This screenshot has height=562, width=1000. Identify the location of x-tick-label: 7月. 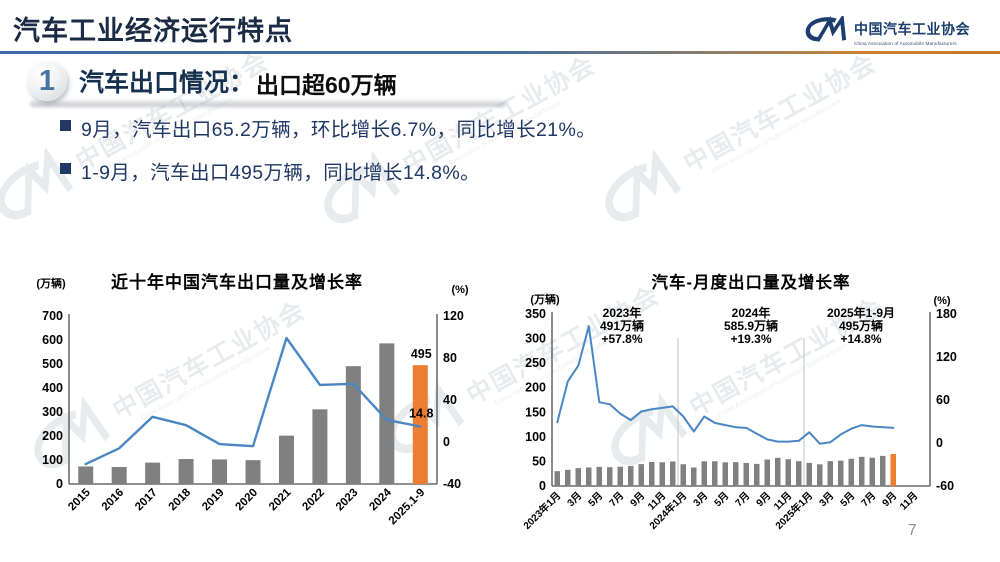
(742, 499).